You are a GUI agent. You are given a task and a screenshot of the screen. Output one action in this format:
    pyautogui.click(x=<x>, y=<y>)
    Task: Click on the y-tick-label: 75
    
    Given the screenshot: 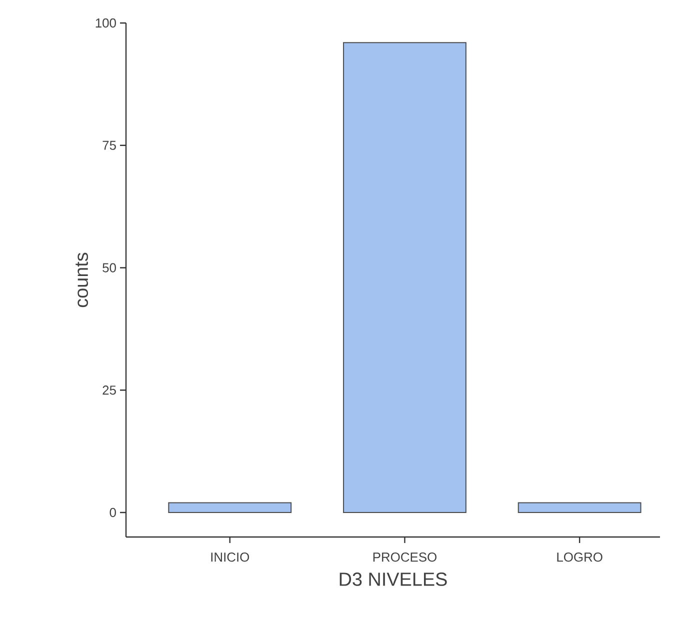 What is the action you would take?
    pyautogui.click(x=109, y=145)
    